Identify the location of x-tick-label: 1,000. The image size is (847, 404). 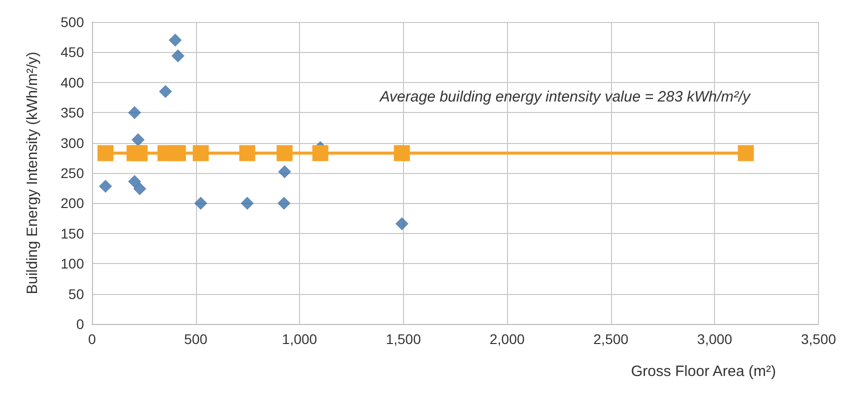
(300, 339).